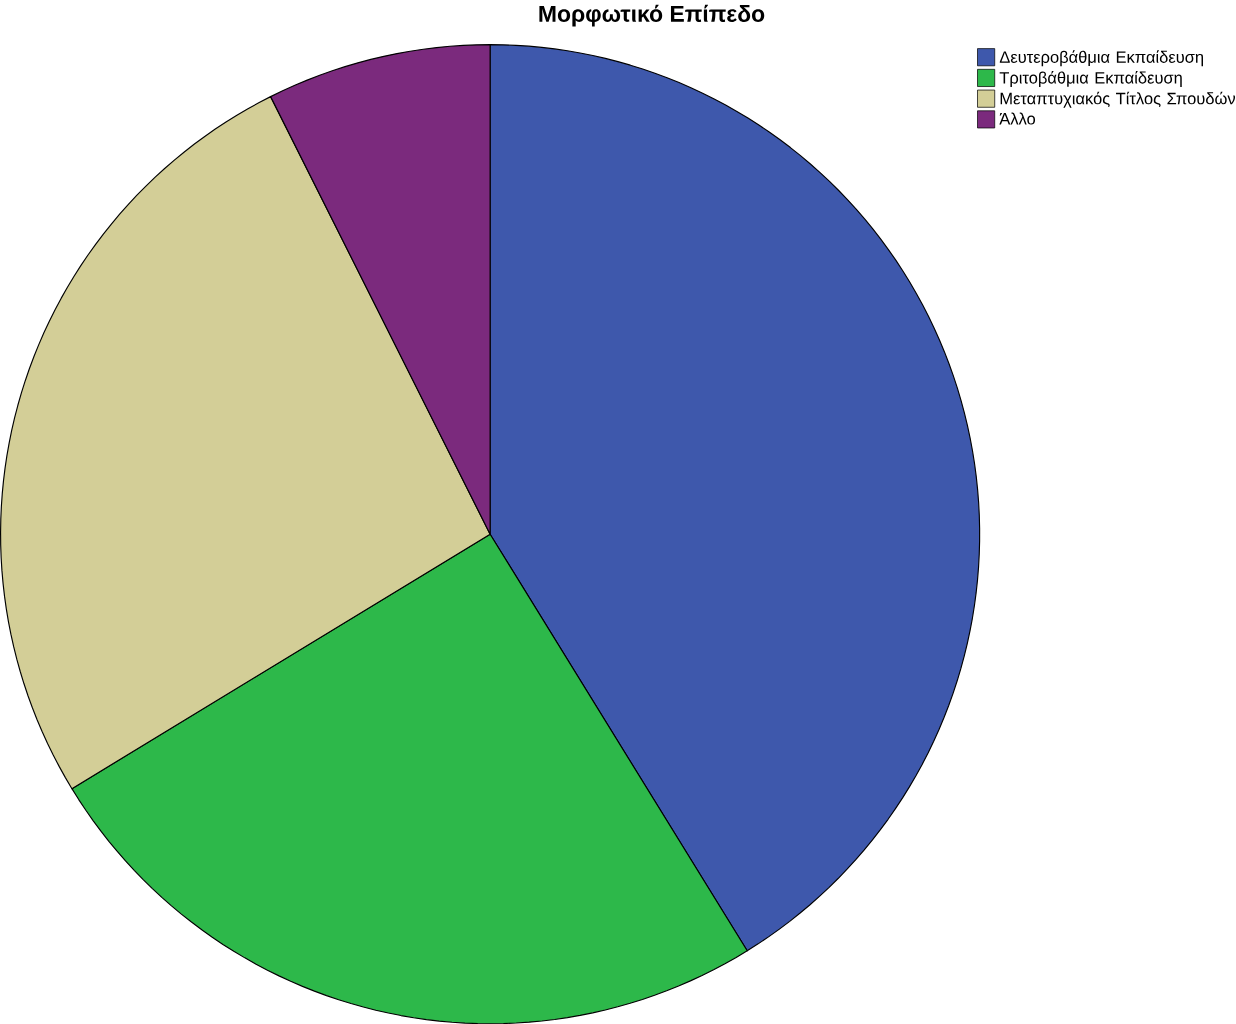 The width and height of the screenshot is (1236, 1024). Describe the element at coordinates (652, 15) in the screenshot. I see `chart-title: Μορφωτικό Επίπεδο` at that location.